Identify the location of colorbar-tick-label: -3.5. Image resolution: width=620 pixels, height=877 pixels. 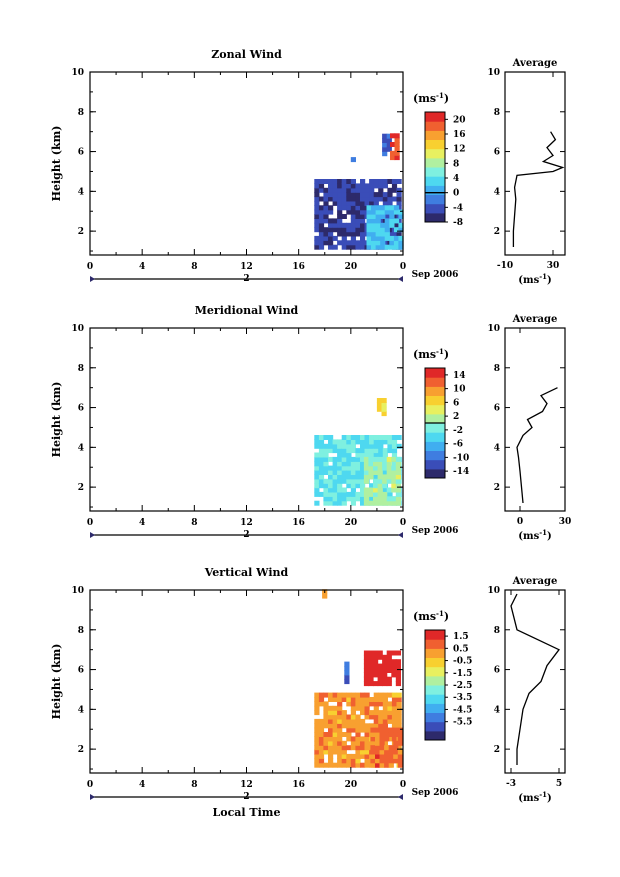
(462, 698).